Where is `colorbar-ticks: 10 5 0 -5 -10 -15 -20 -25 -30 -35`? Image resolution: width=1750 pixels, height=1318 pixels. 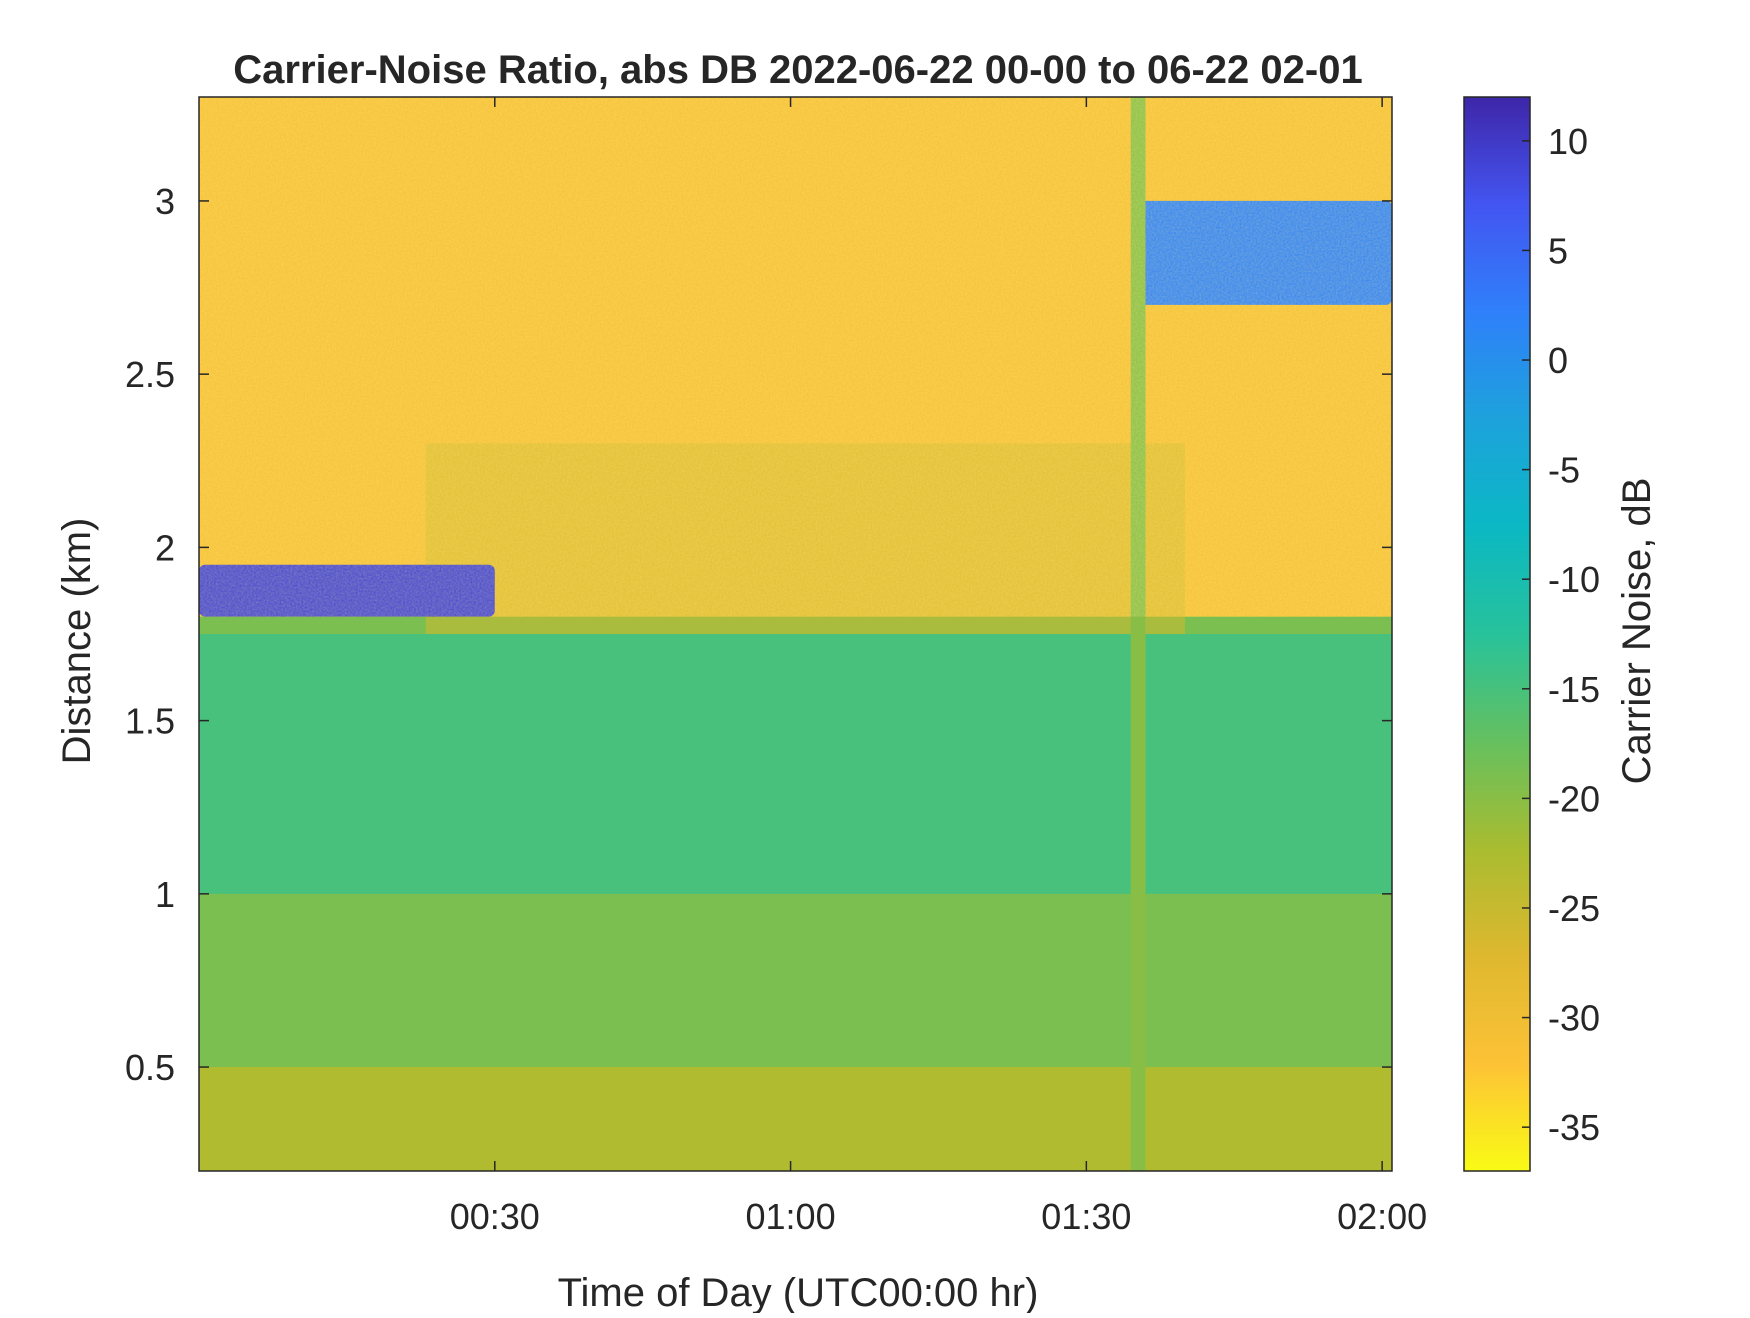 colorbar-ticks: 10 5 0 -5 -10 -15 -20 -25 -30 -35 is located at coordinates (1561, 634).